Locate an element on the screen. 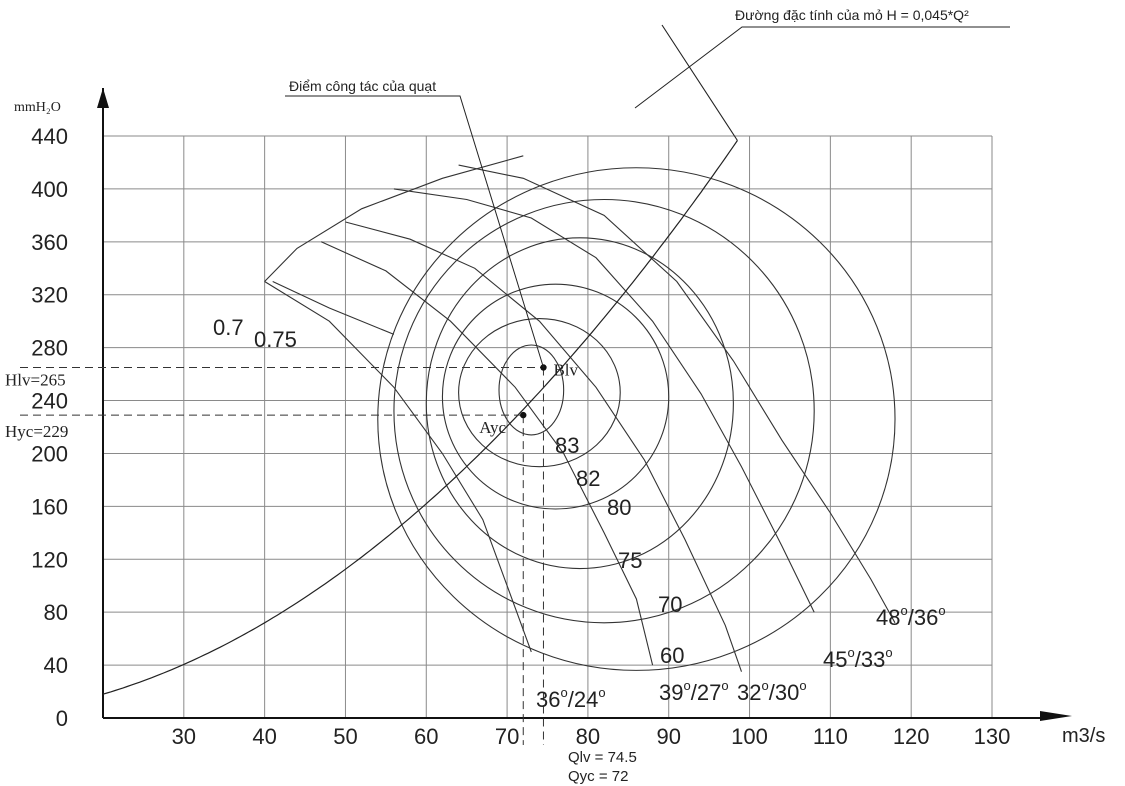  qyc-callout: Qyc = 72 is located at coordinates (598, 776).